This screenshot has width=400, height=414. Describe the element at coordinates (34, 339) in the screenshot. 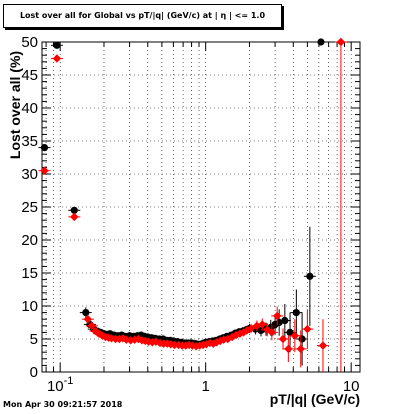

I see `y-tick-label: 5` at that location.